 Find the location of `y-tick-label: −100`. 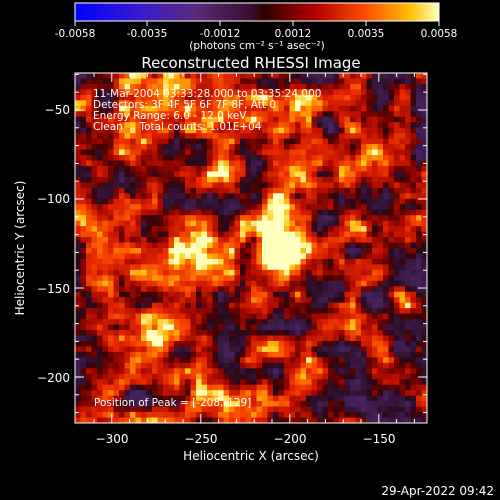

y-tick-label: −100 is located at coordinates (53, 199).